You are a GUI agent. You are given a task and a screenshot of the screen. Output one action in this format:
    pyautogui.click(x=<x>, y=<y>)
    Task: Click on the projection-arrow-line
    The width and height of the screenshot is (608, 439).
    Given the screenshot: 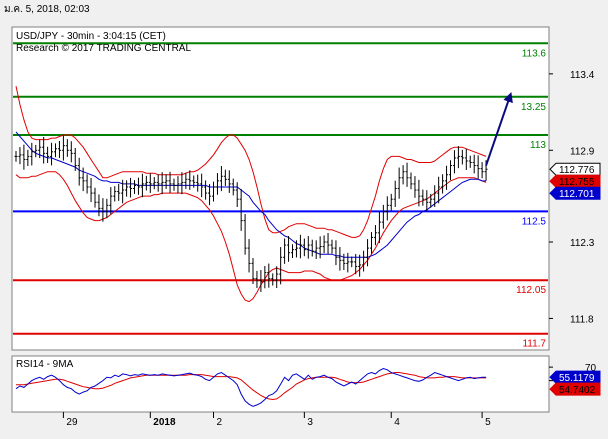 What is the action you would take?
    pyautogui.click(x=499, y=129)
    